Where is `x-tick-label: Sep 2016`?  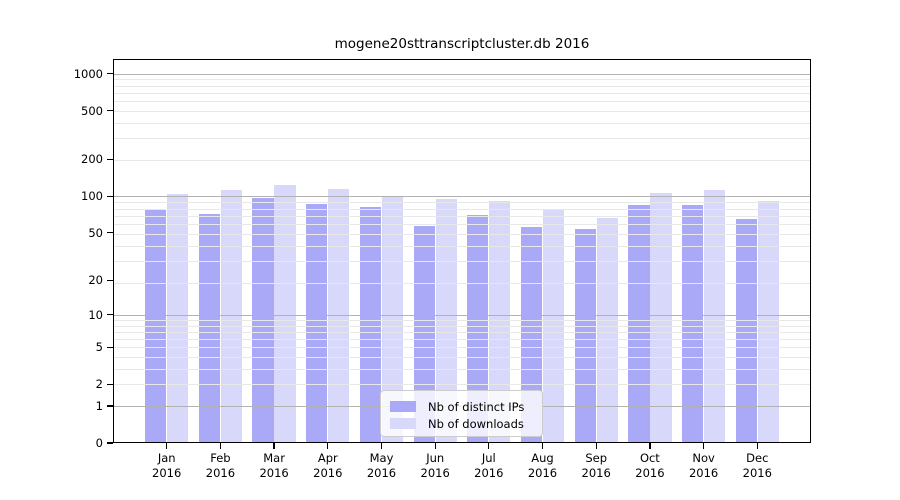
x-tick-label: Sep 2016 is located at coordinates (596, 465).